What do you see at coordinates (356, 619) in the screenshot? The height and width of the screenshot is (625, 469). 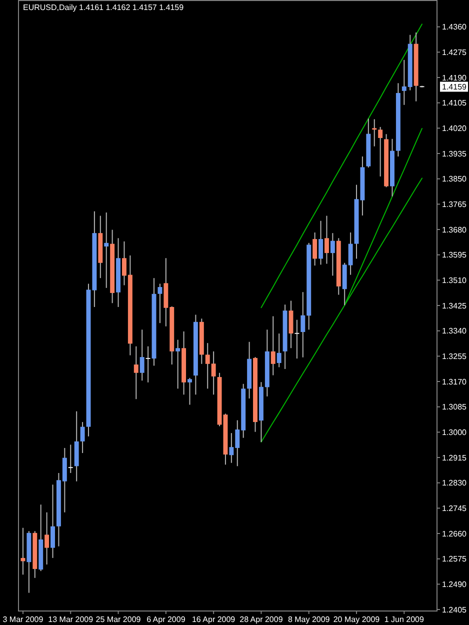 I see `x-tick-label: 20 May 2009` at bounding box center [356, 619].